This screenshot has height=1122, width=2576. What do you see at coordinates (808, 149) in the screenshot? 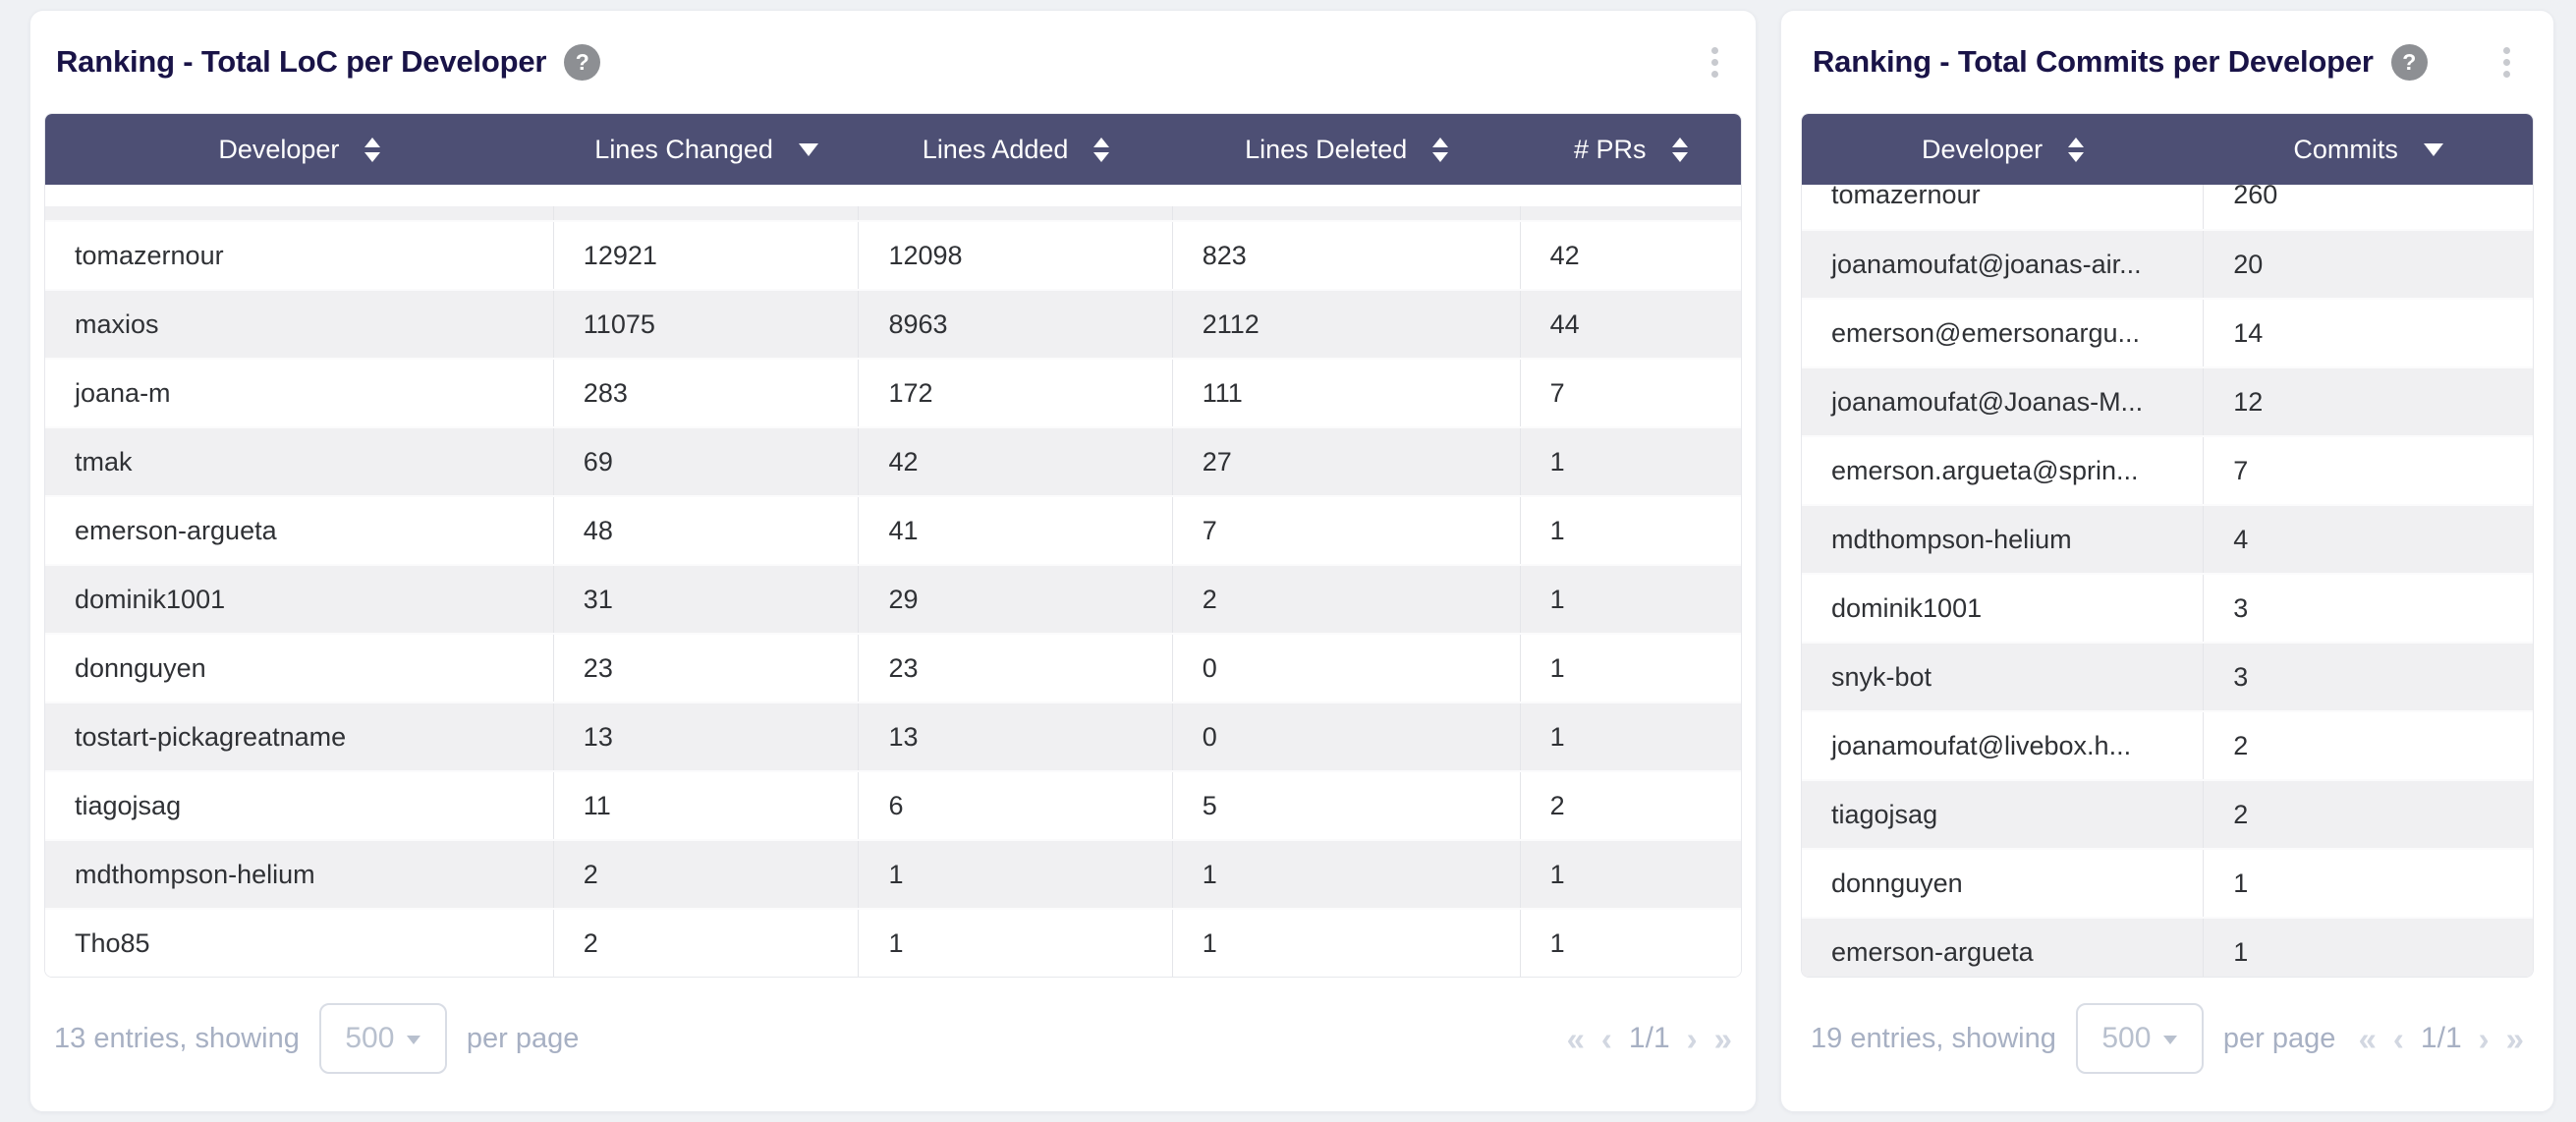
I see `sort-desc-icon` at bounding box center [808, 149].